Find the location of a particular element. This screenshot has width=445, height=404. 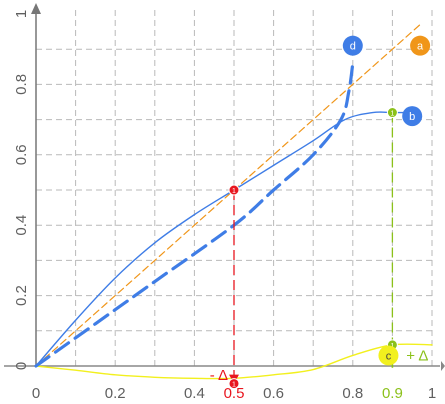

series-b-badge is located at coordinates (412, 116).